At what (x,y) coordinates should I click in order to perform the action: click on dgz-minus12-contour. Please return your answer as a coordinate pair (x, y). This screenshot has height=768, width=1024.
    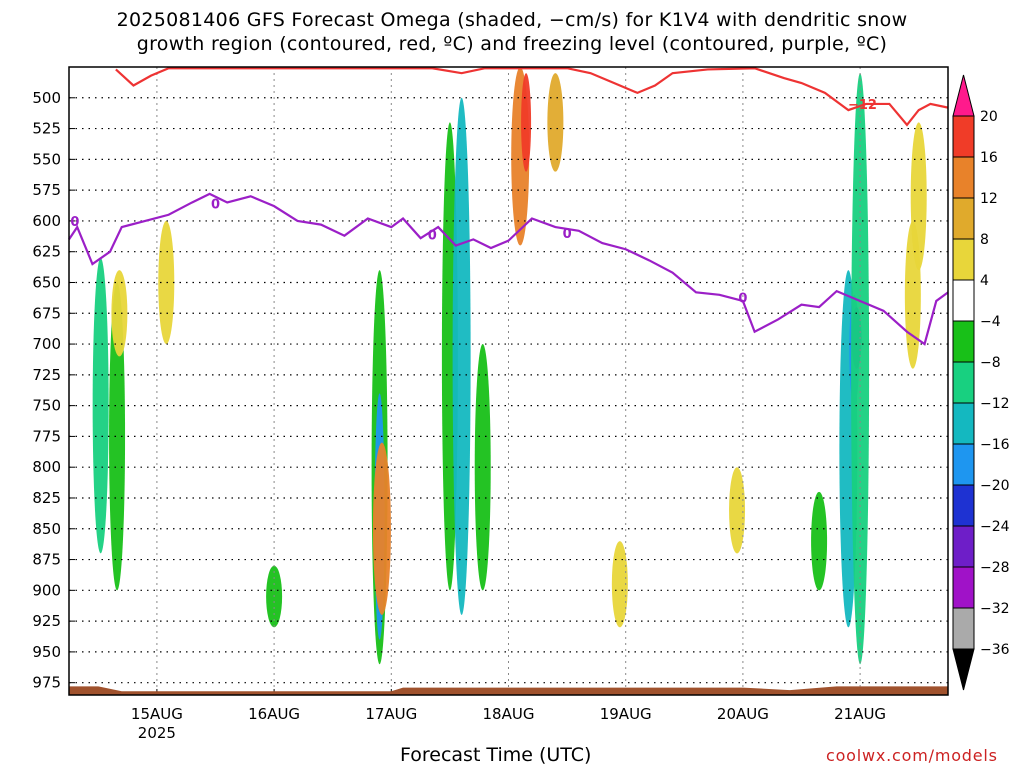
    Looking at the image, I should click on (532, 97).